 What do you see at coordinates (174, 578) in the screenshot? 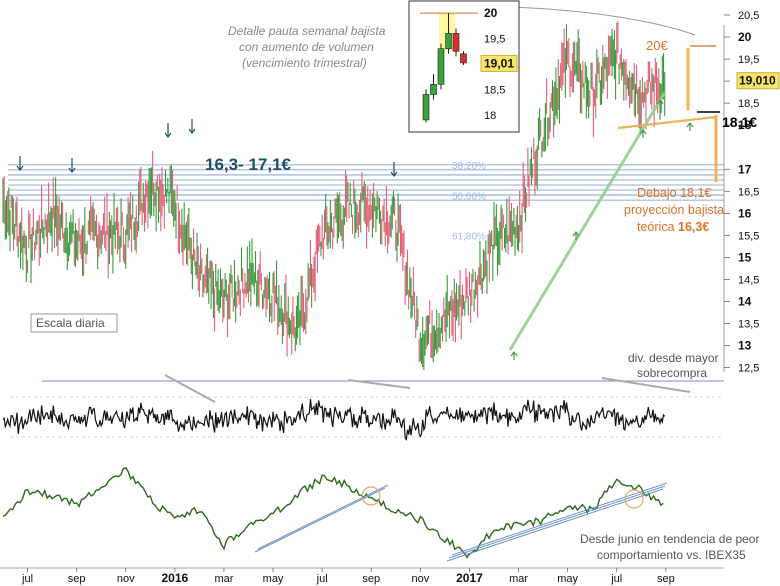
I see `time-tick-label: 2016` at bounding box center [174, 578].